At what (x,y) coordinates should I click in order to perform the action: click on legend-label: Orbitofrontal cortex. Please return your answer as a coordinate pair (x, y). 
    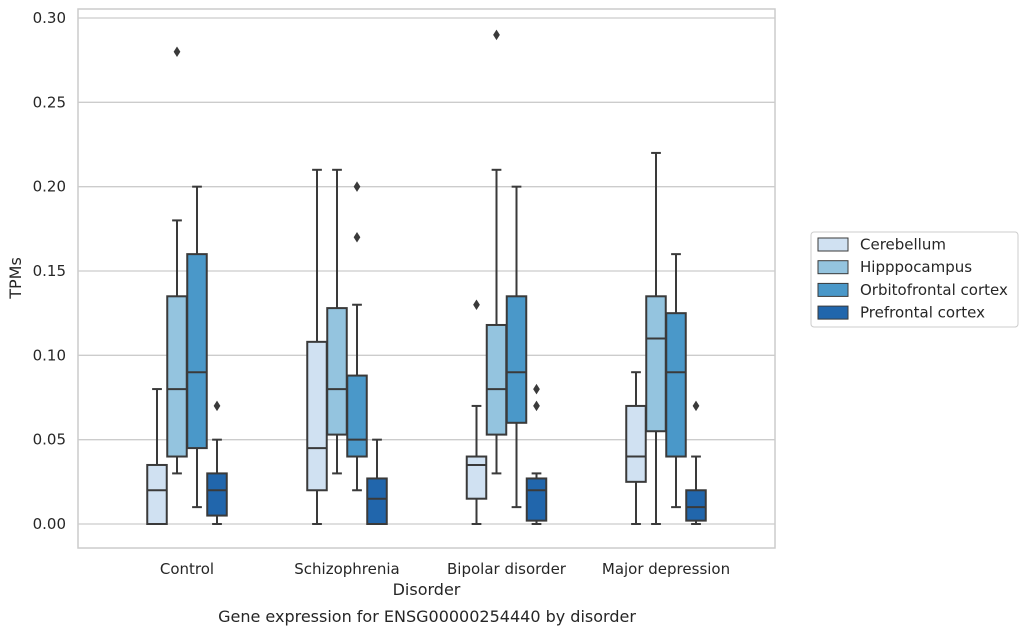
    Looking at the image, I should click on (934, 290).